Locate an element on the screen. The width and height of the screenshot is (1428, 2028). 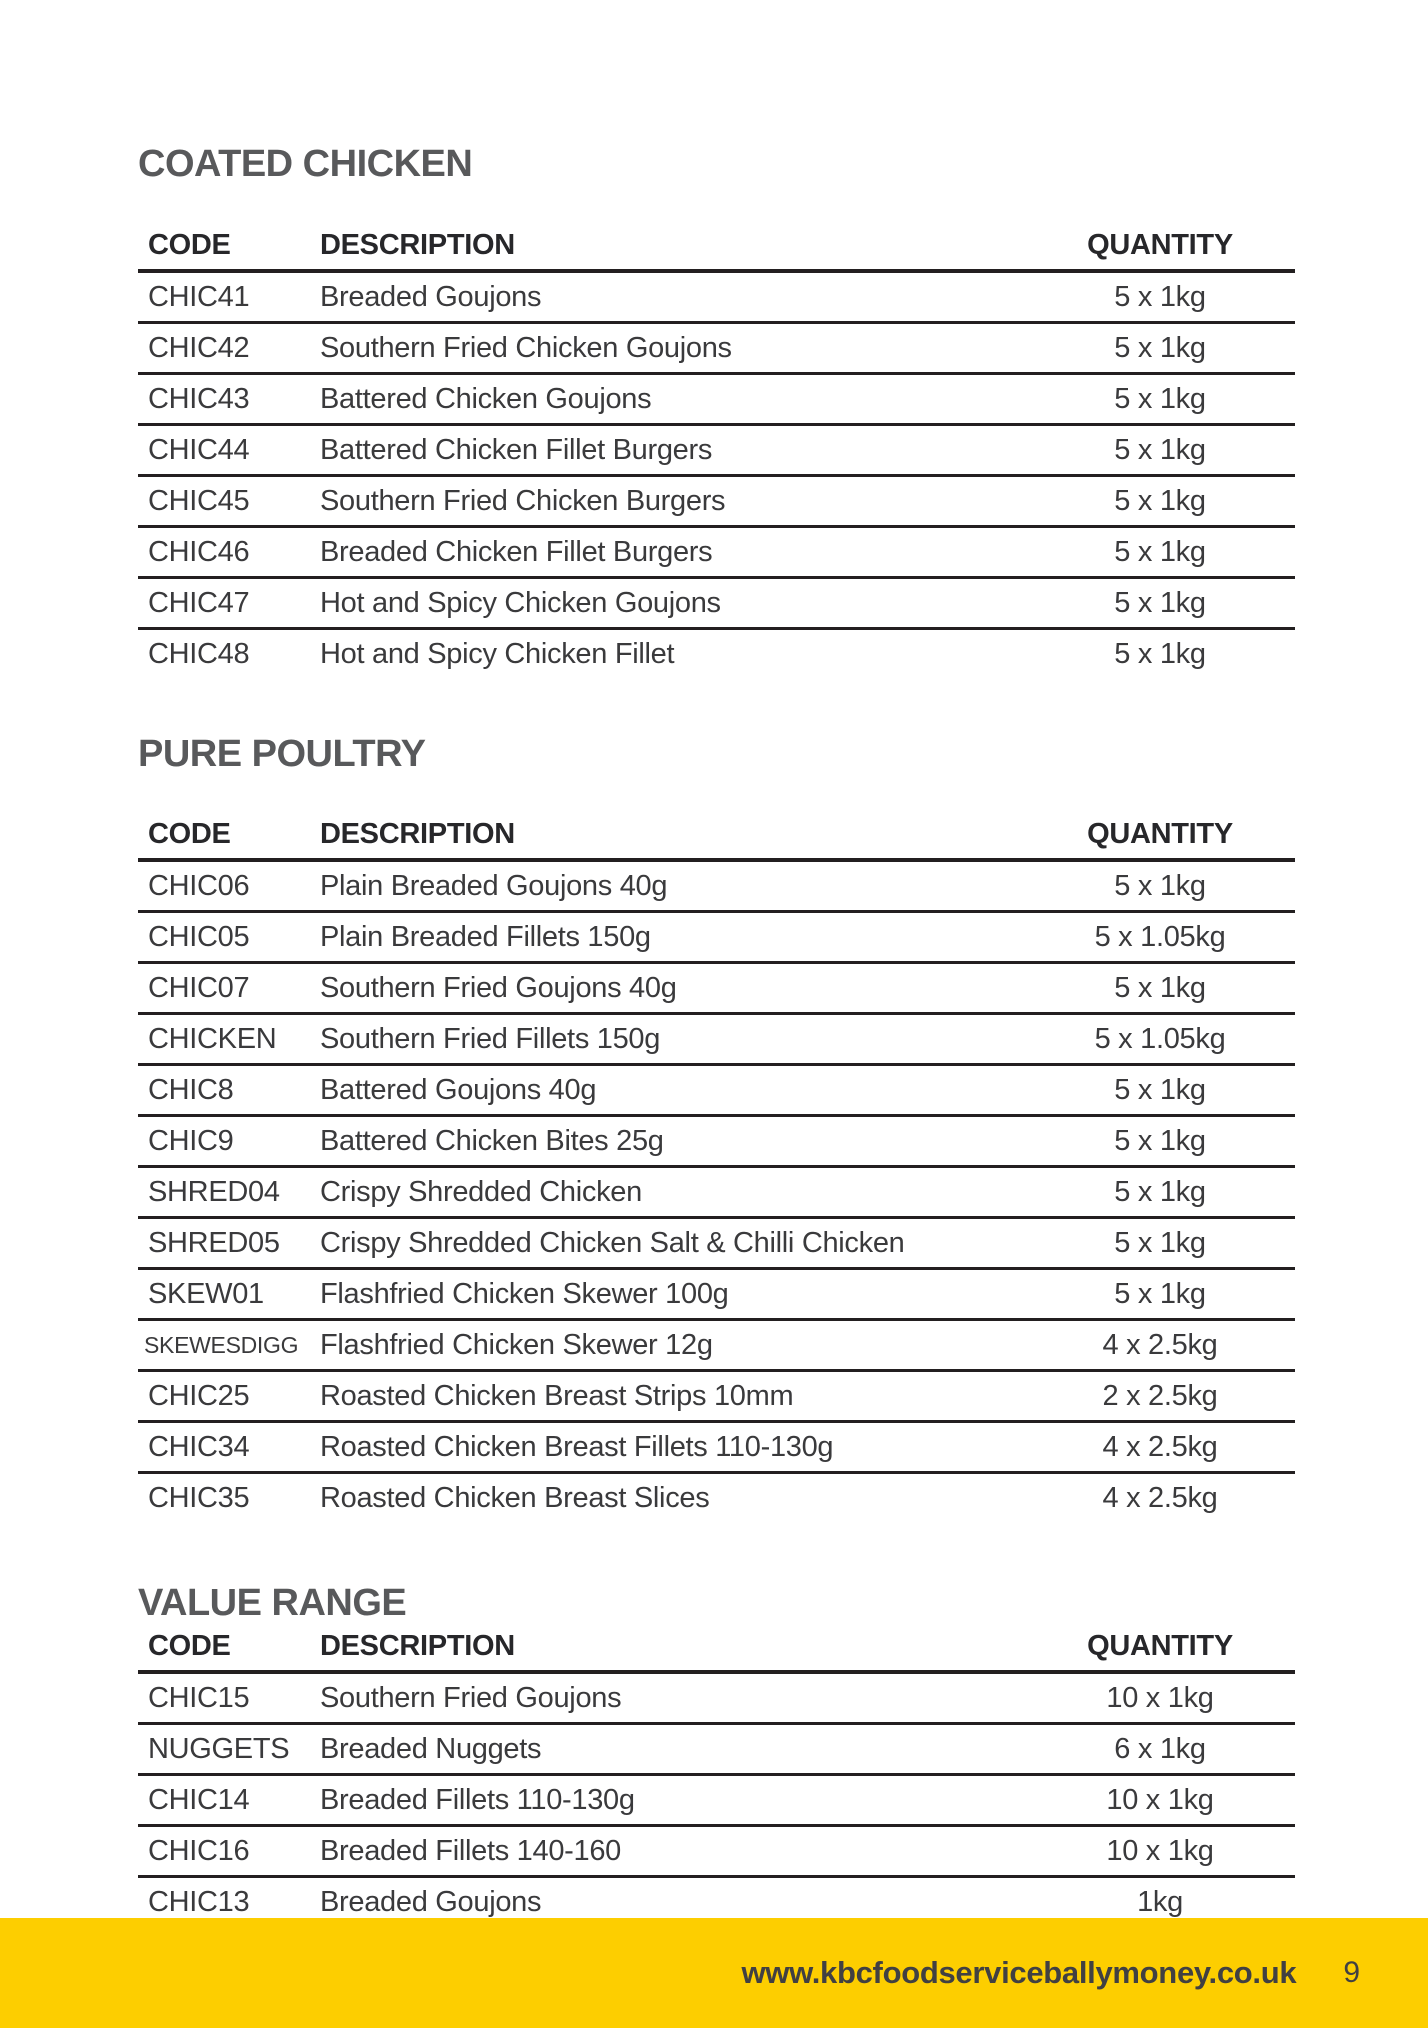
cell-description: Breaded Fillets 140-160 is located at coordinates (672, 1851).